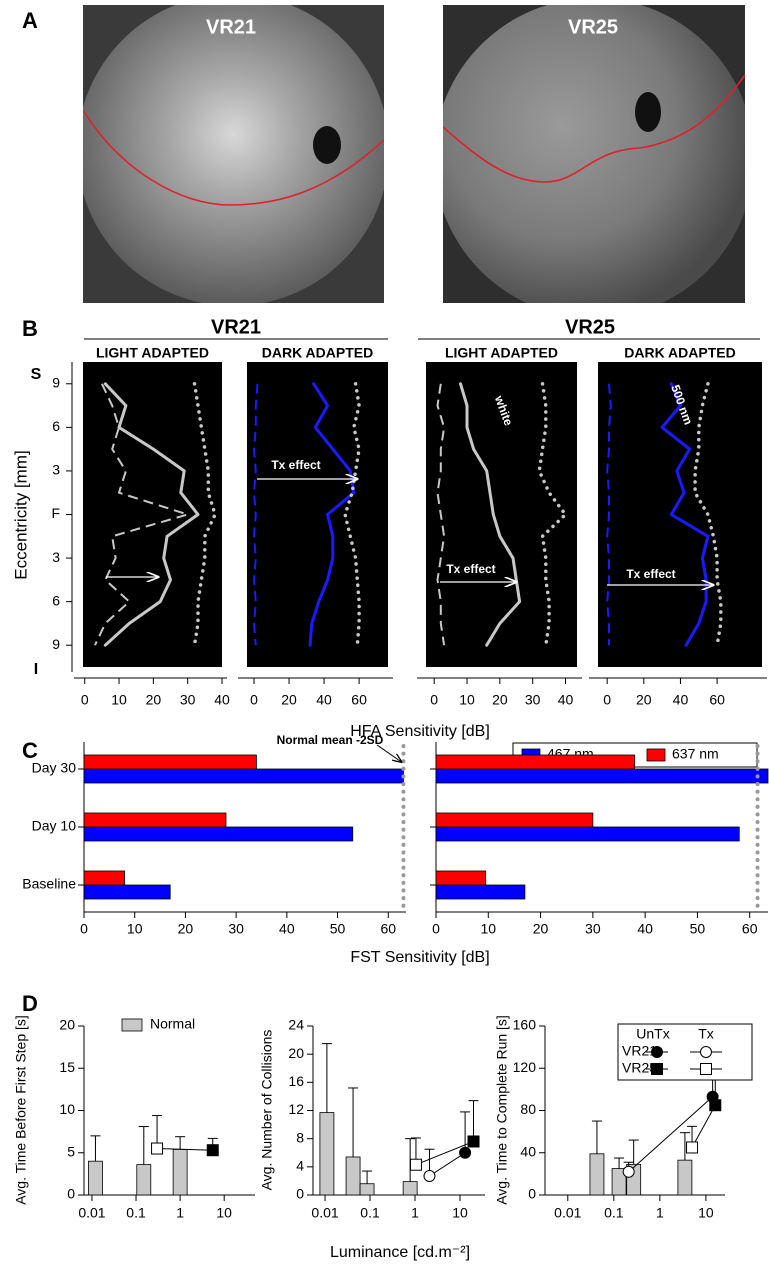  Describe the element at coordinates (400, 1252) in the screenshot. I see `x-axis-title: Luminance [cd.m⁻²]` at that location.